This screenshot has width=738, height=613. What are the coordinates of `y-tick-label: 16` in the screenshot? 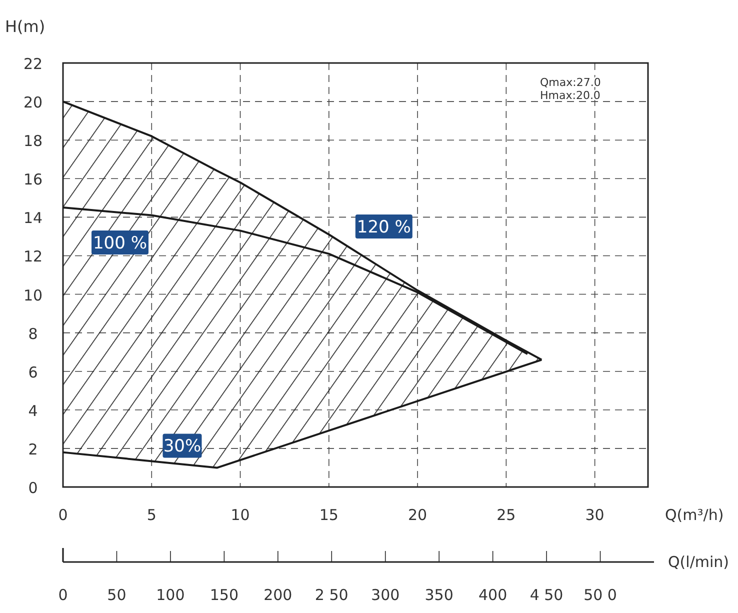 It's located at (33, 179).